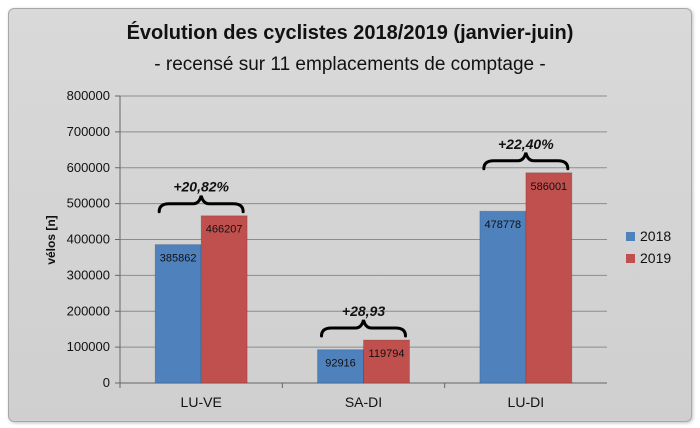 Image resolution: width=700 pixels, height=428 pixels. What do you see at coordinates (178, 259) in the screenshot?
I see `data-label: 385862` at bounding box center [178, 259].